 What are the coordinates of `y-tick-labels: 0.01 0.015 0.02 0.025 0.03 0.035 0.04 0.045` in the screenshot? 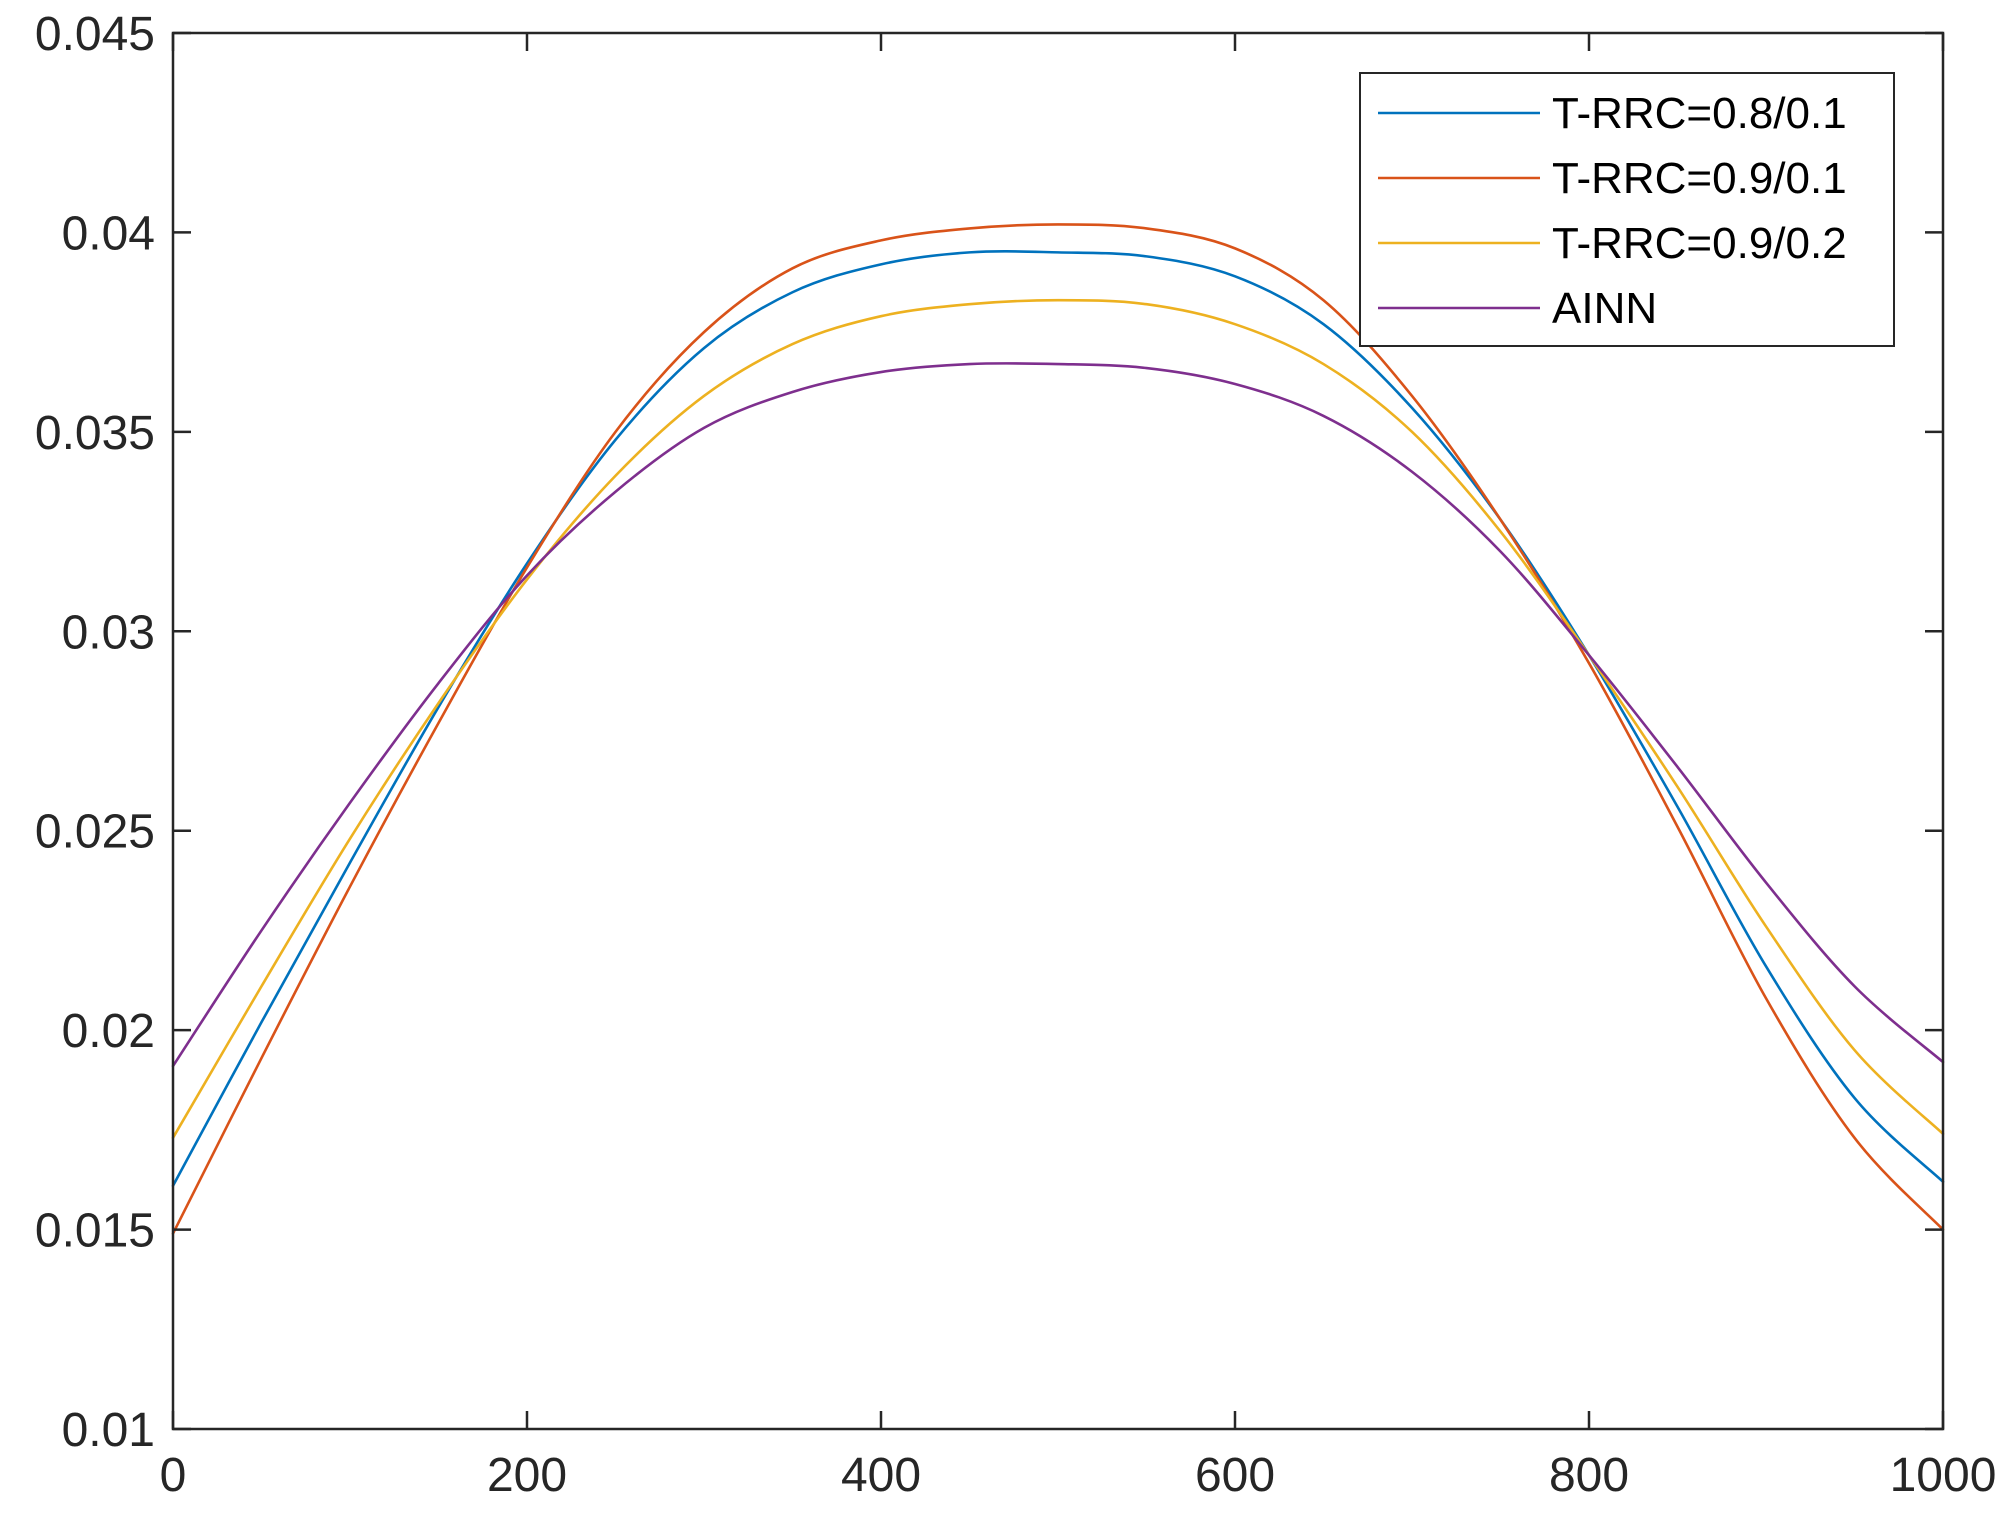 It's located at (95, 732).